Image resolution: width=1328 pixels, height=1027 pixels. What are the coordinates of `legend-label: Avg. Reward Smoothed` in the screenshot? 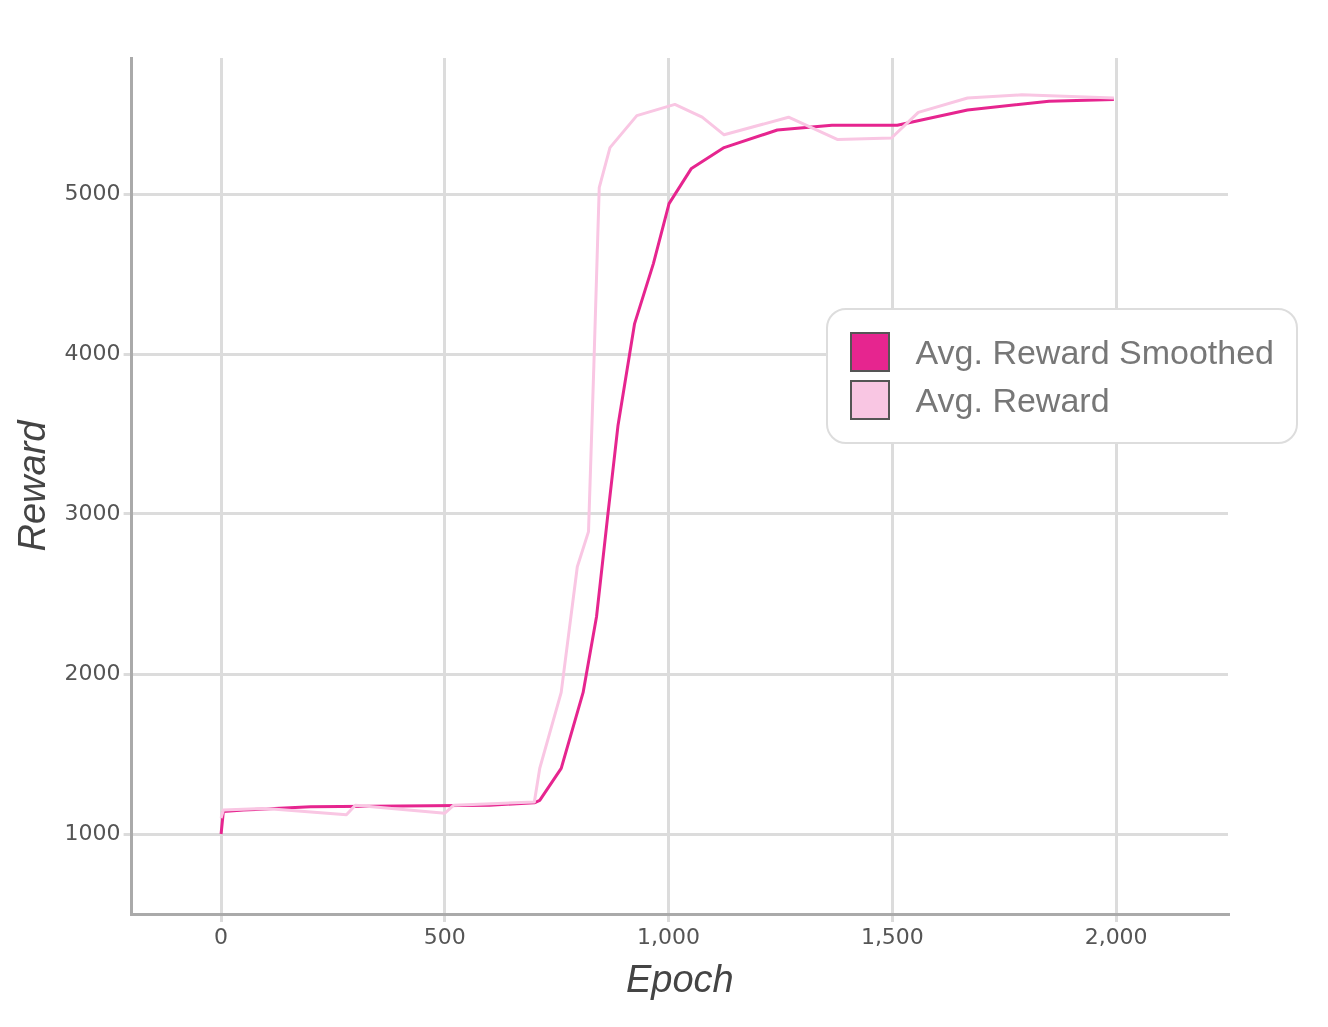 It's located at (1094, 352).